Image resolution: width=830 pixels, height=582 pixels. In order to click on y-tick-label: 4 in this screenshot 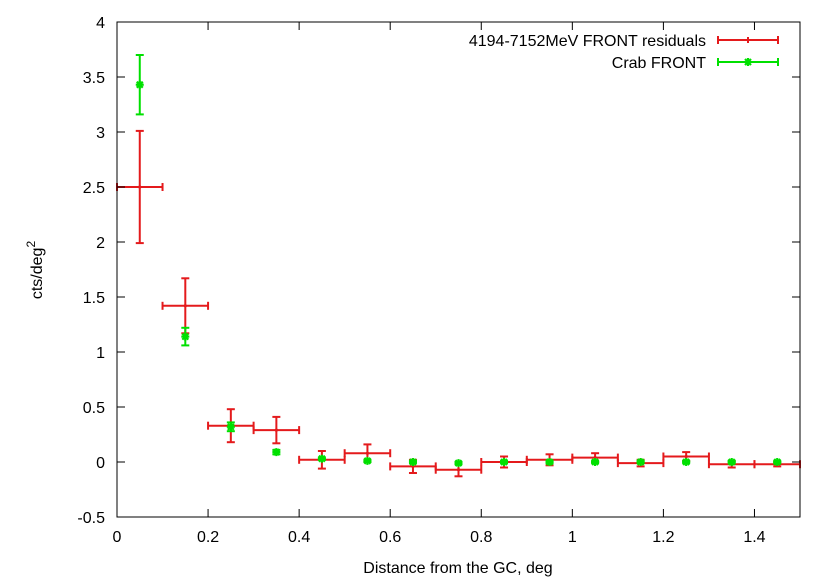, I will do `click(100, 23)`.